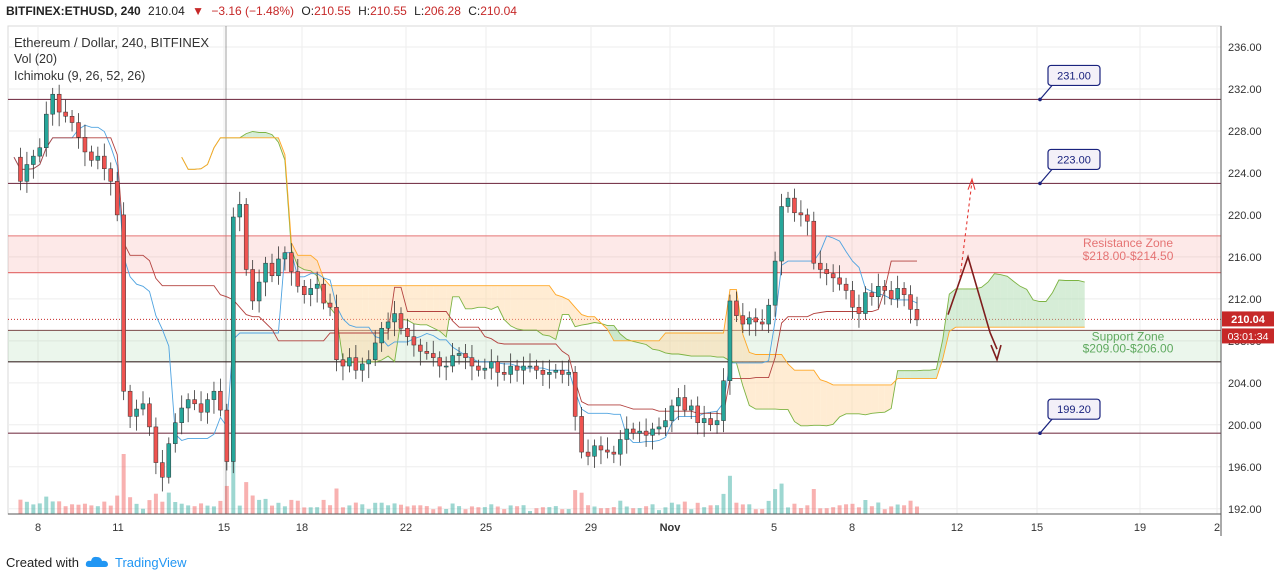 Image resolution: width=1274 pixels, height=578 pixels. Describe the element at coordinates (1128, 243) in the screenshot. I see `zone-name-label: Resistance Zone` at that location.